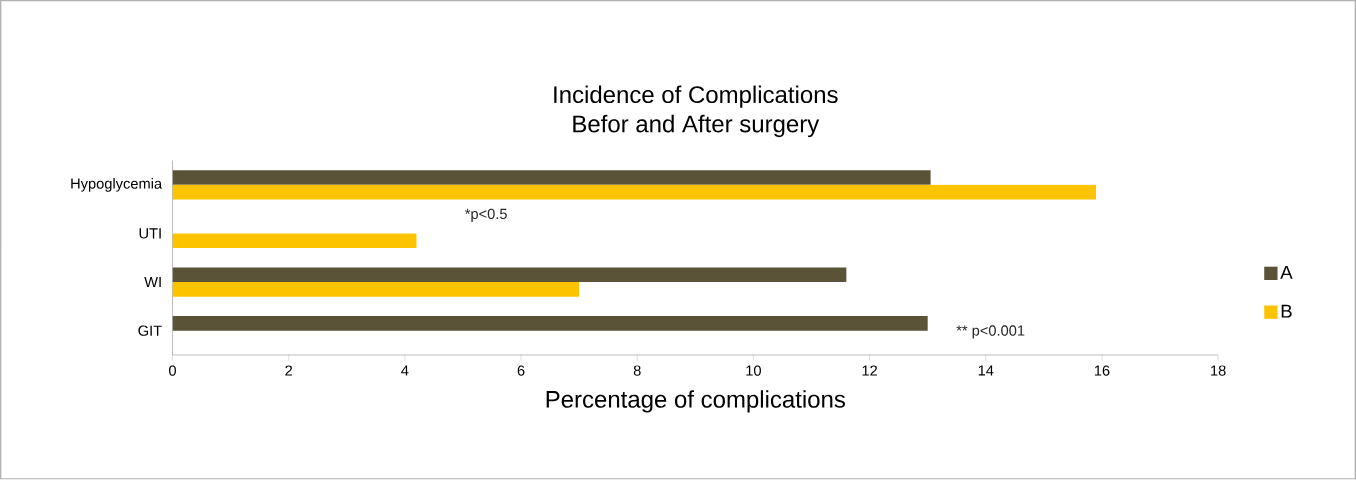  I want to click on x-tick-label: 6, so click(521, 370).